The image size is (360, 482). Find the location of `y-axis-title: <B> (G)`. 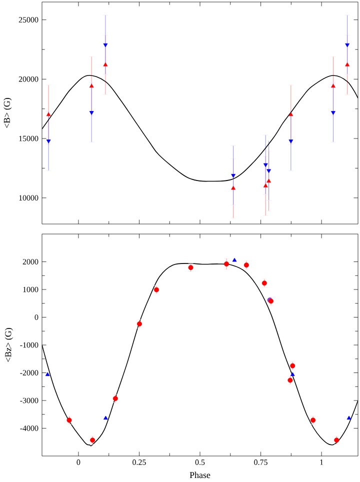

y-axis-title: <B> (G) is located at coordinates (8, 113).